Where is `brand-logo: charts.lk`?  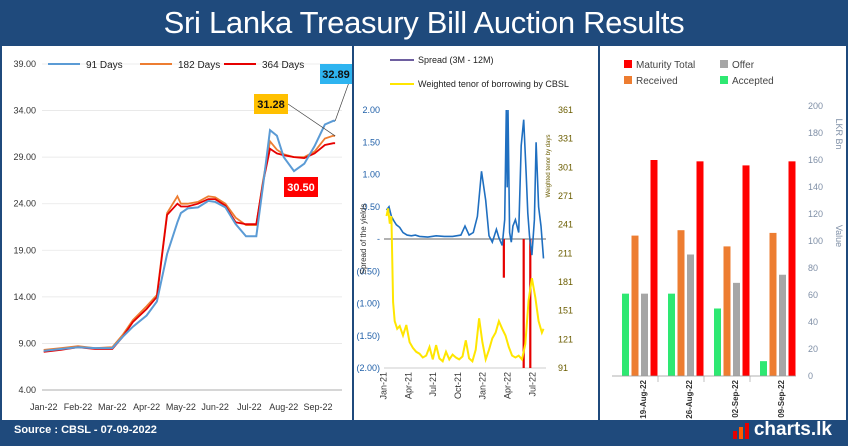 brand-logo: charts.lk is located at coordinates (782, 430).